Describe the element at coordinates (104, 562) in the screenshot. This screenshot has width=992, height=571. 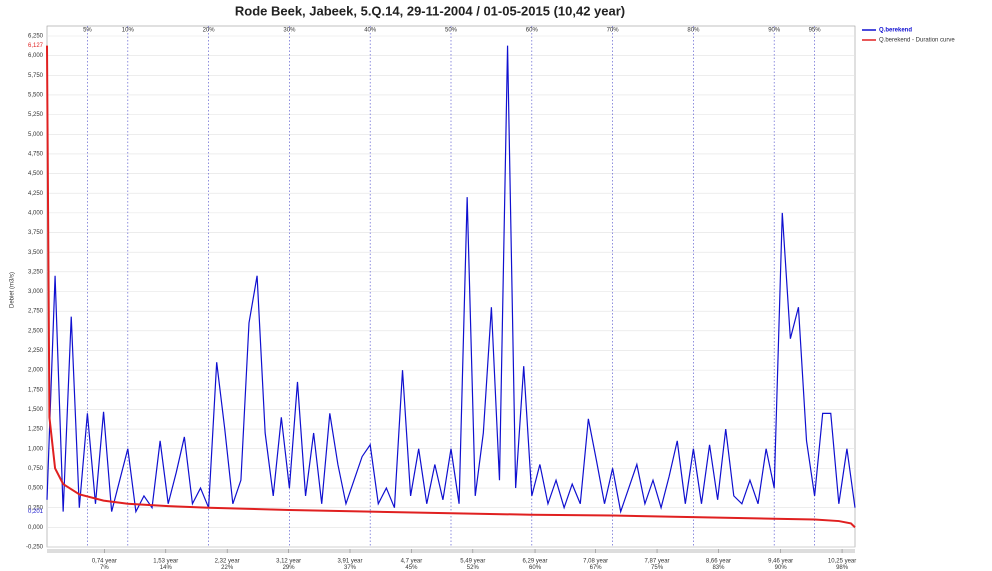
I see `x-tick-label: 0,74 year` at that location.